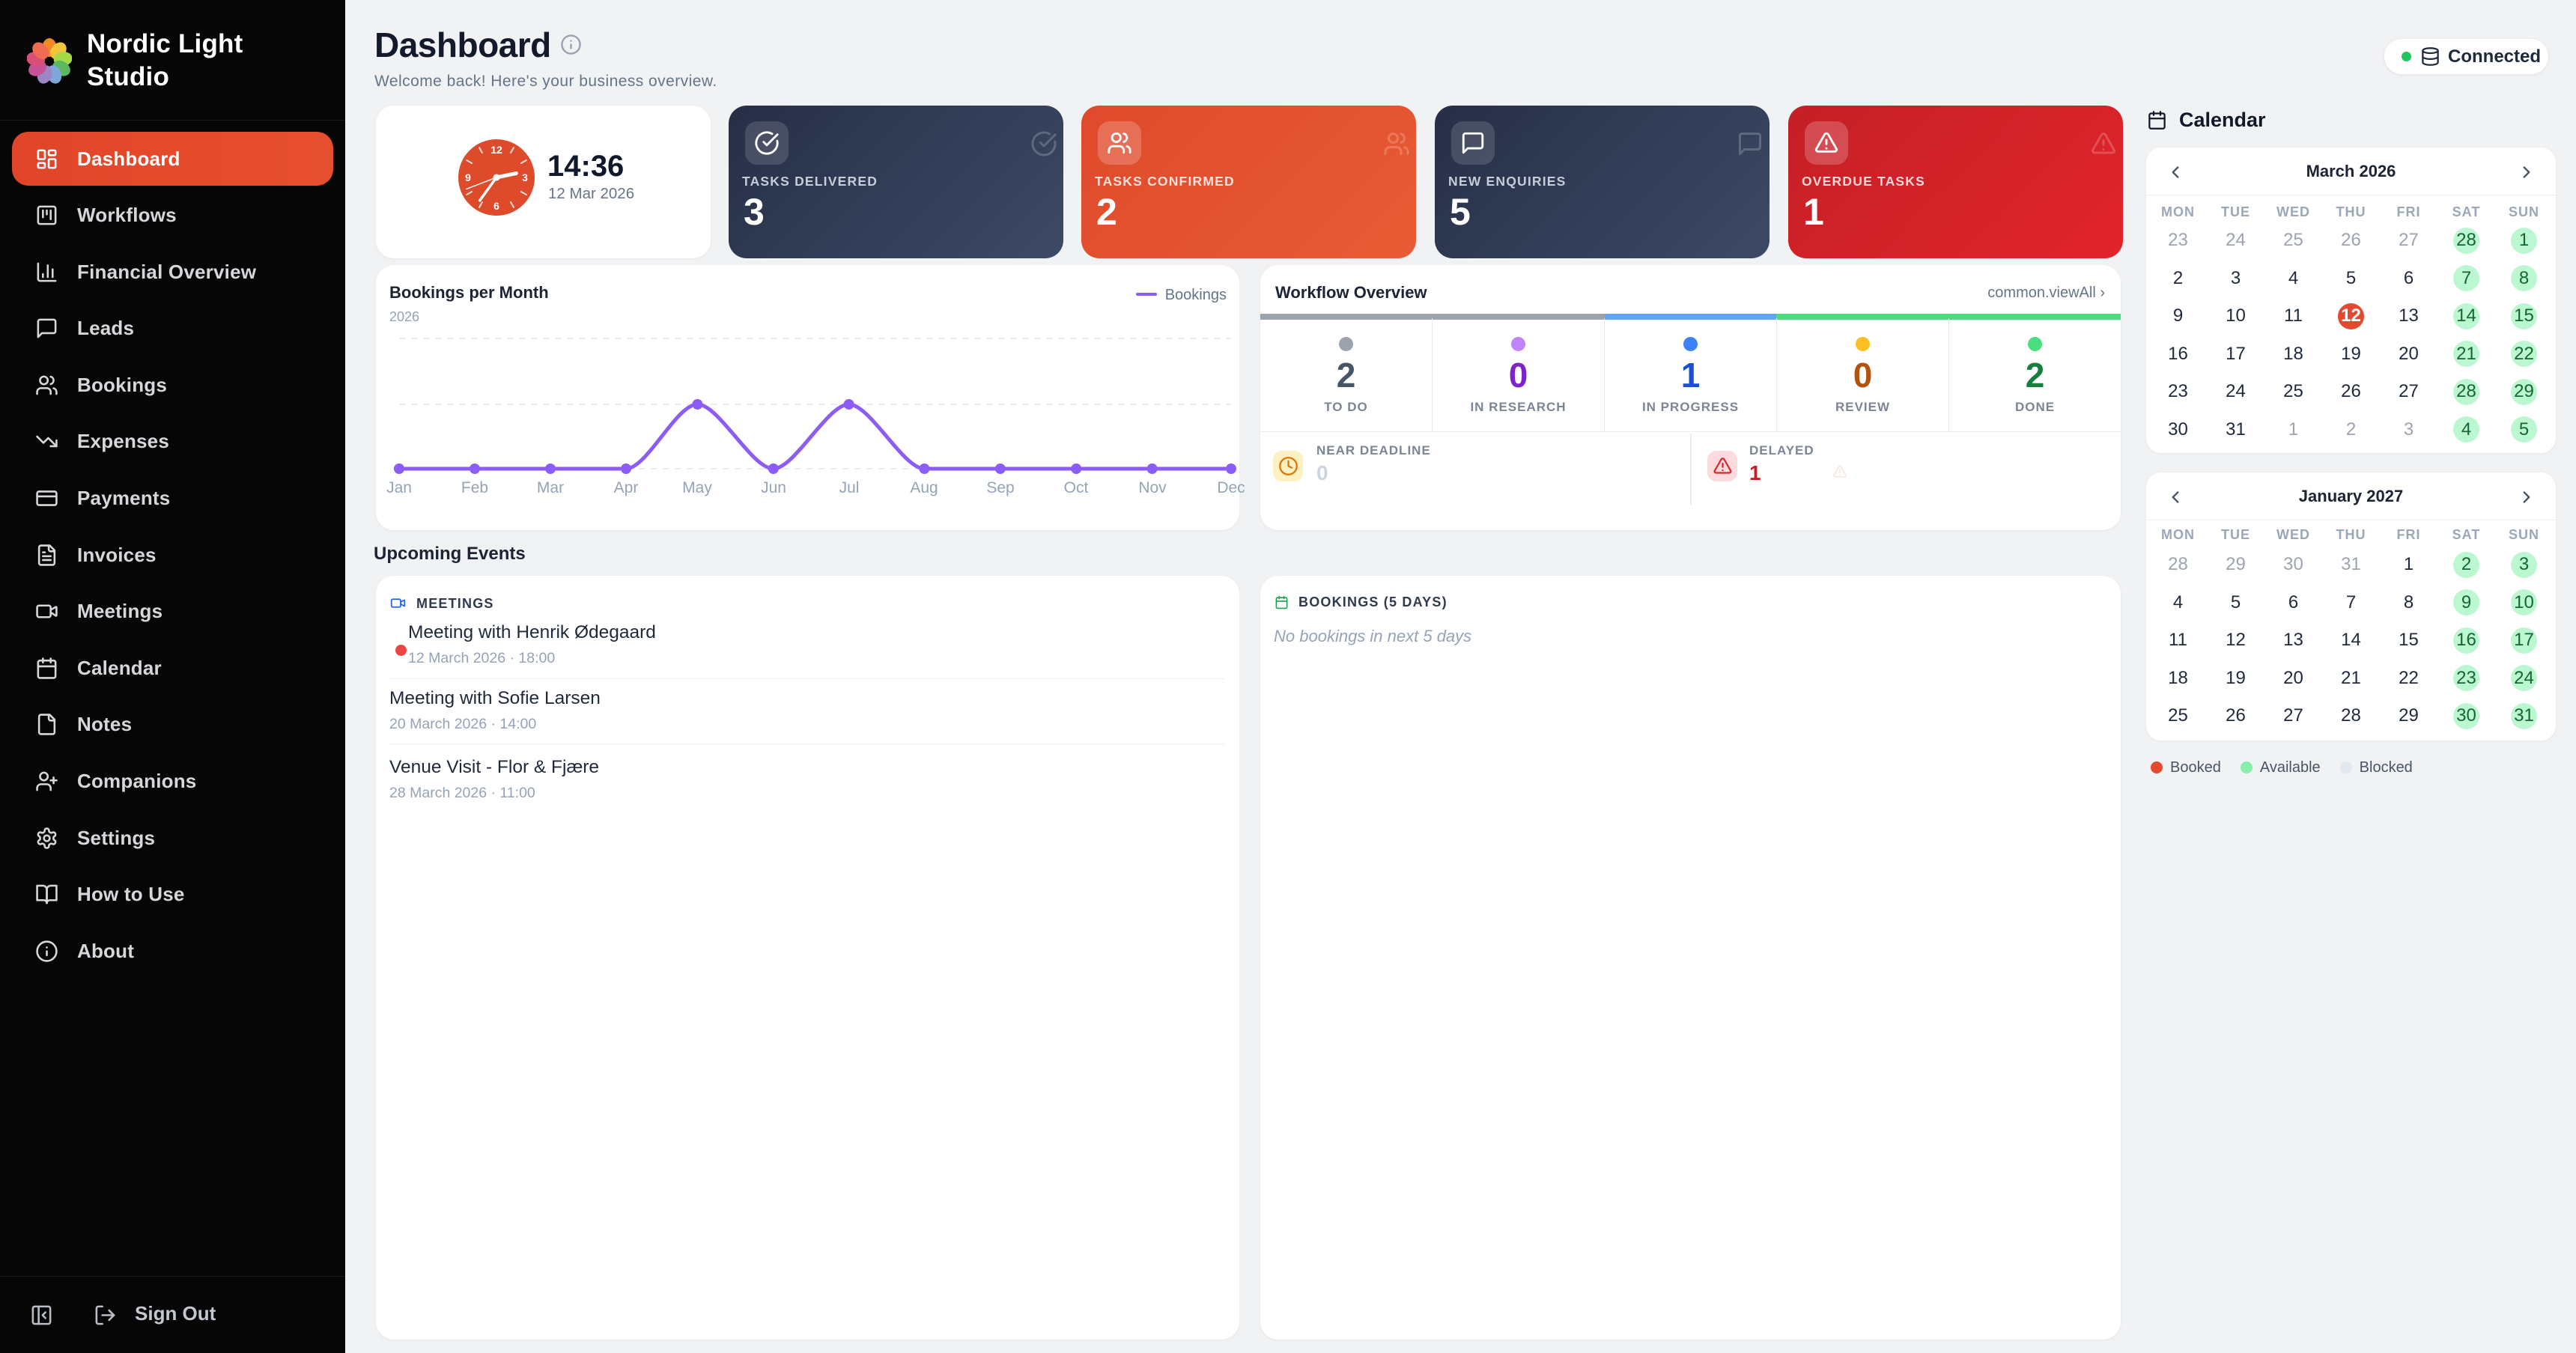 The image size is (2576, 1353). Describe the element at coordinates (626, 487) in the screenshot. I see `svg-text: Apr` at that location.